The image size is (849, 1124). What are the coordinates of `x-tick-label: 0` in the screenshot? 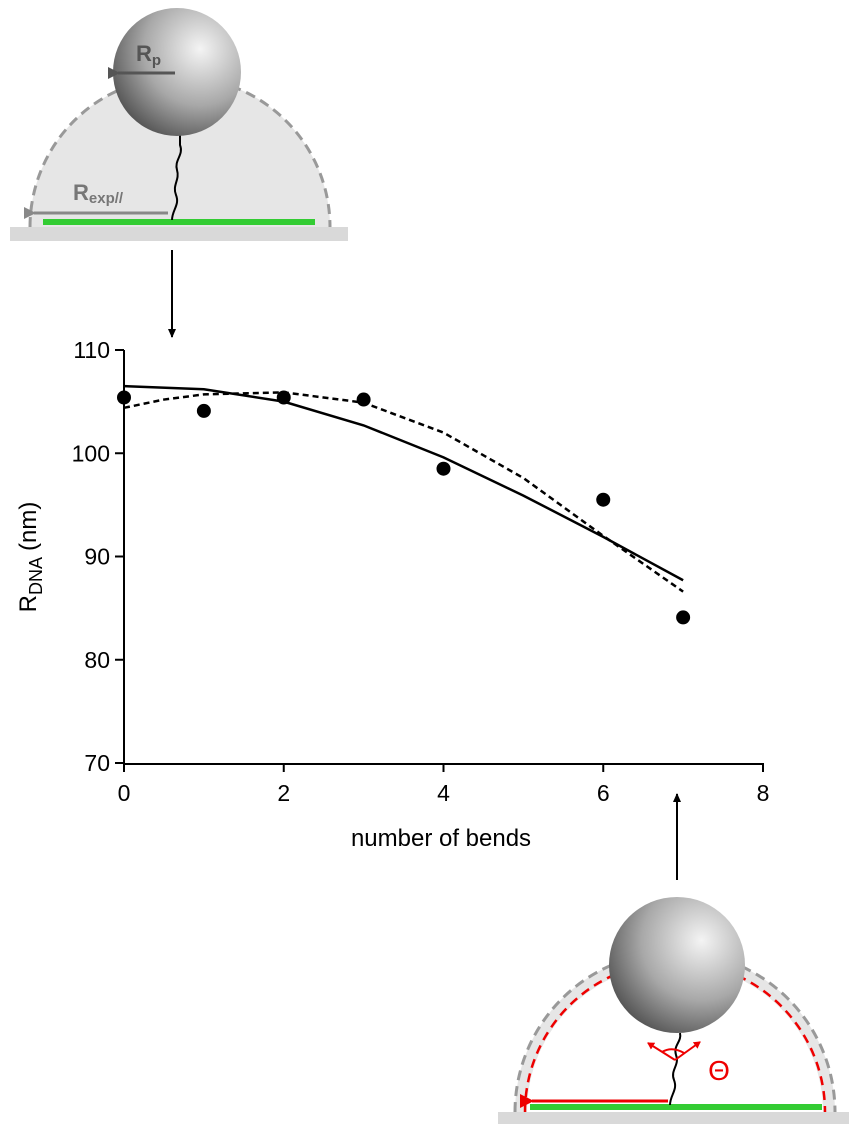 It's located at (124, 793).